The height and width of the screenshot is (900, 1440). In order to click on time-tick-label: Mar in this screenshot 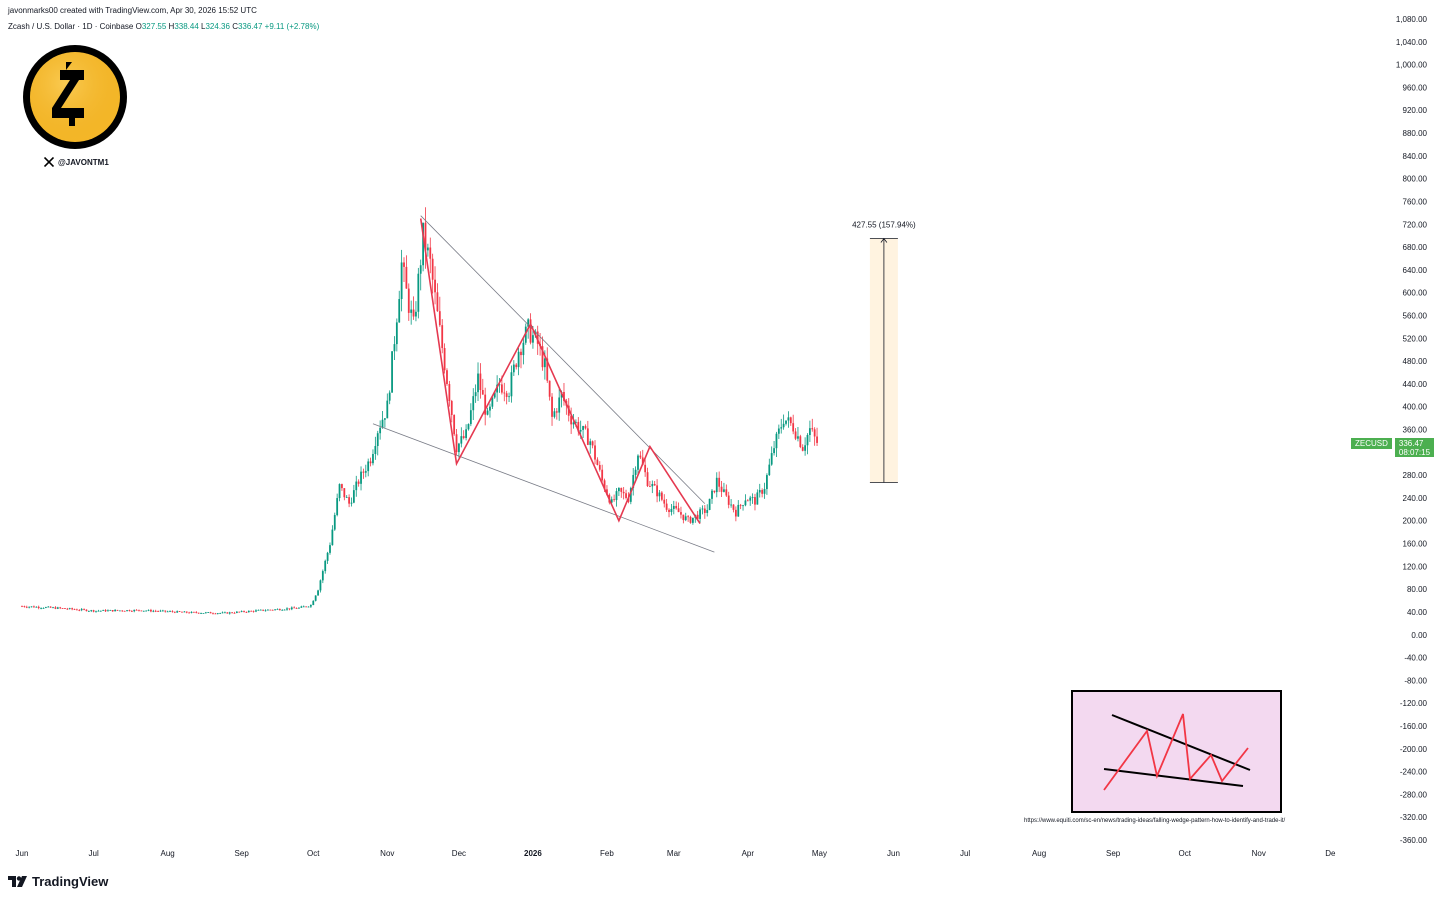, I will do `click(674, 853)`.